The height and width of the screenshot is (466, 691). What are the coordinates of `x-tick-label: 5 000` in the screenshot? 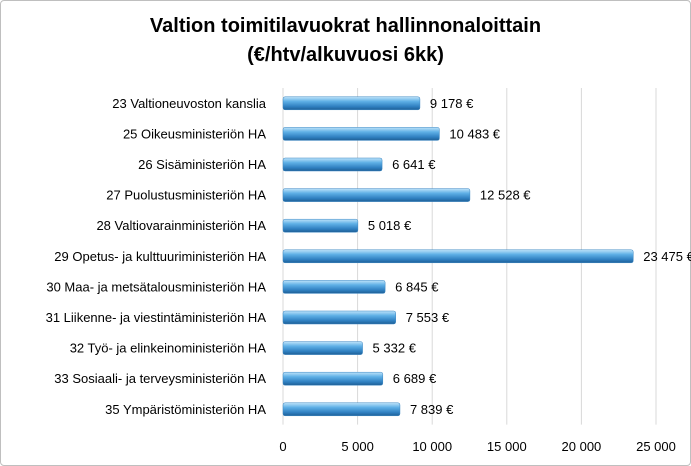 It's located at (357, 446).